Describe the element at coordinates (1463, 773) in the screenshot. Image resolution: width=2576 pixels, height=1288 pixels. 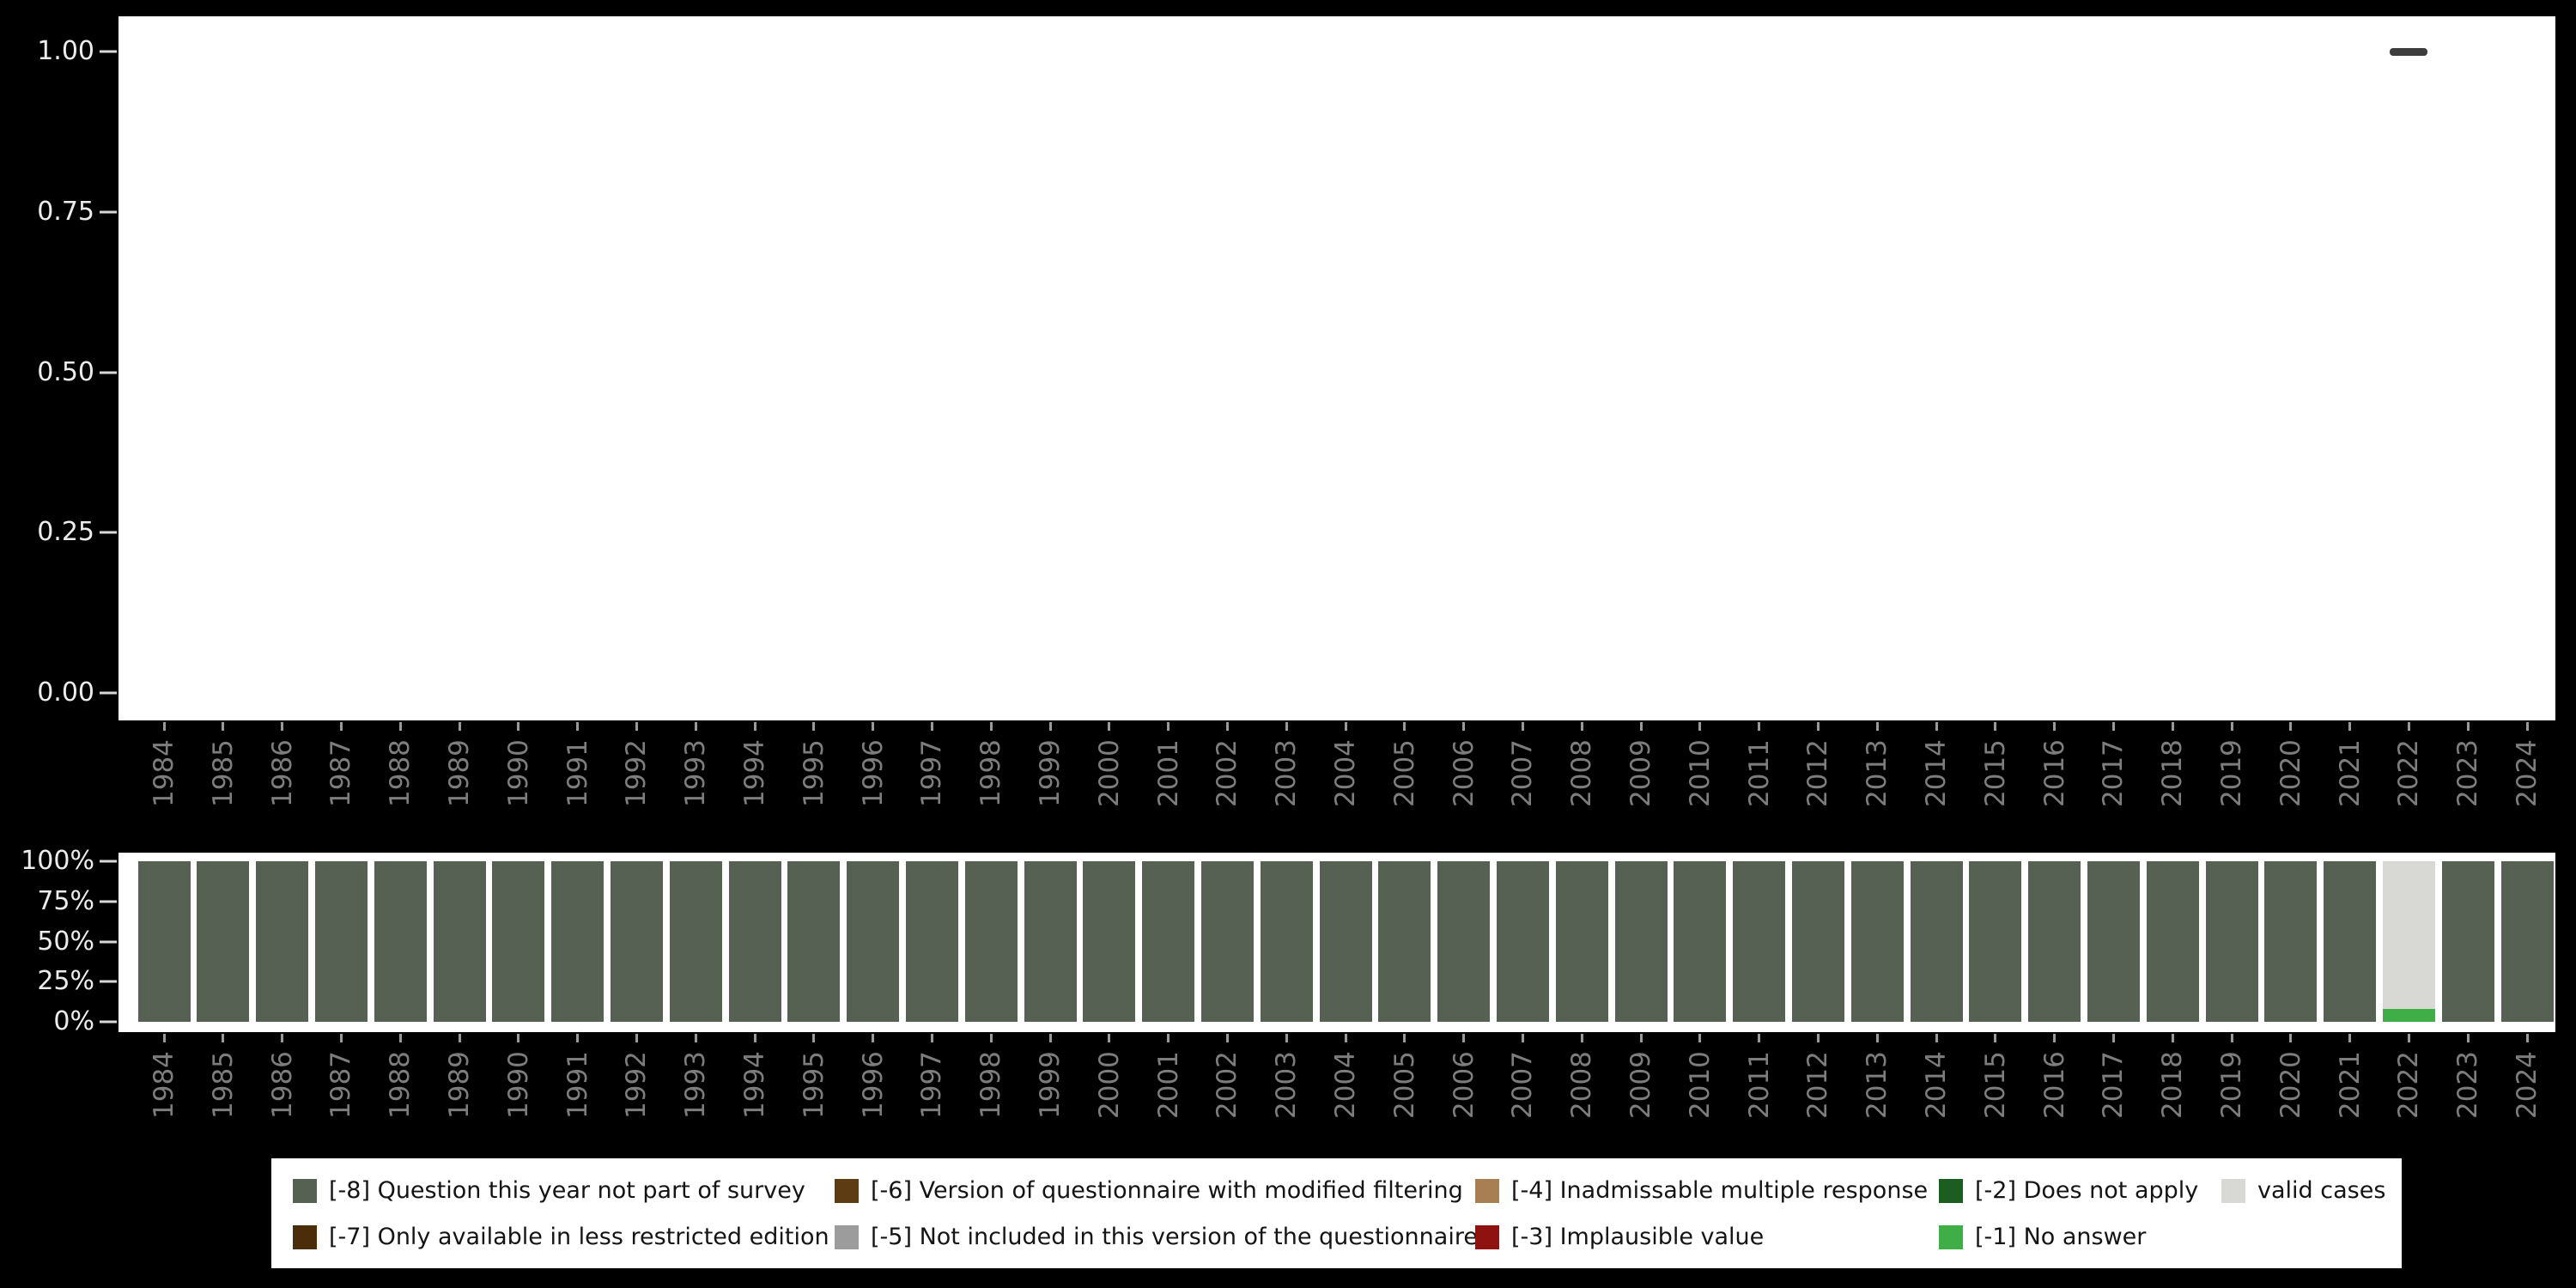
I see `top-x-tick-label: 2006` at that location.